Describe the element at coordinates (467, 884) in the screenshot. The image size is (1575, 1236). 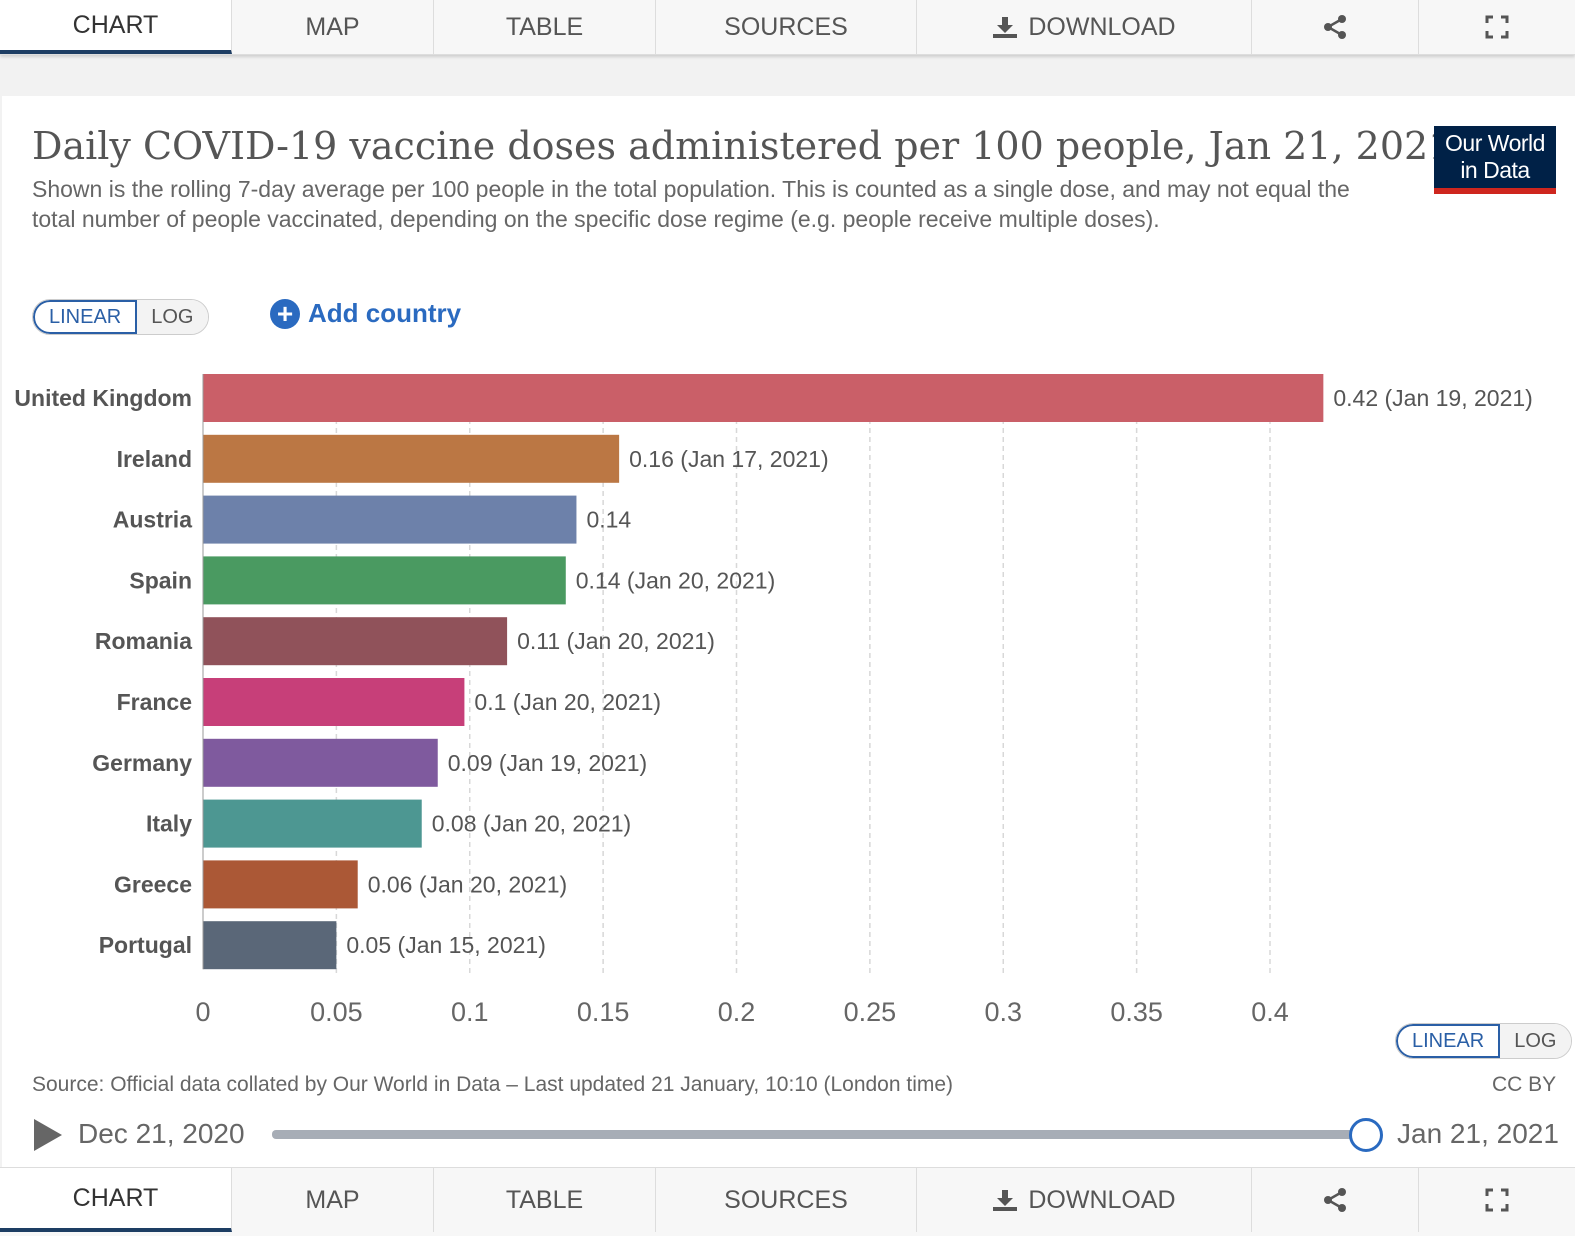
I see `value-label: 0.06 (Jan 20, 2021)` at that location.